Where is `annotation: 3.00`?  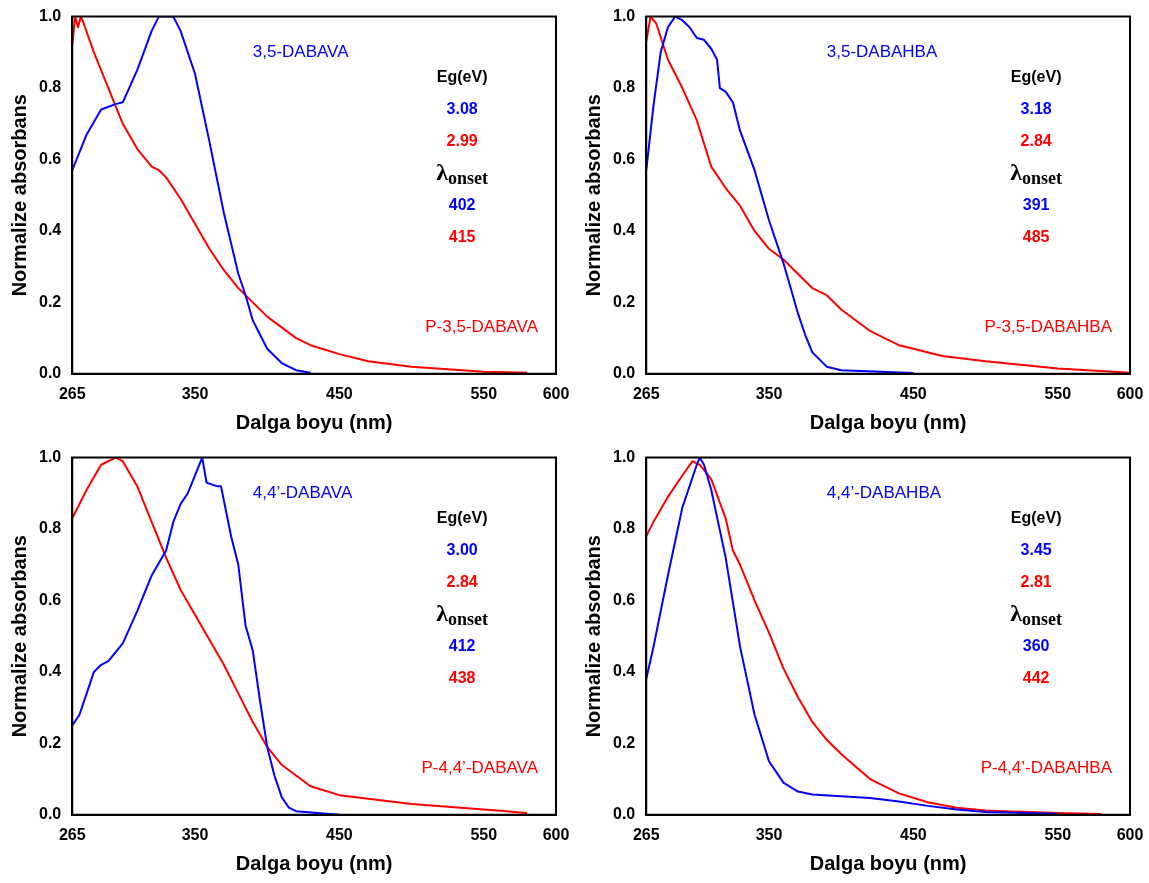 annotation: 3.00 is located at coordinates (462, 549).